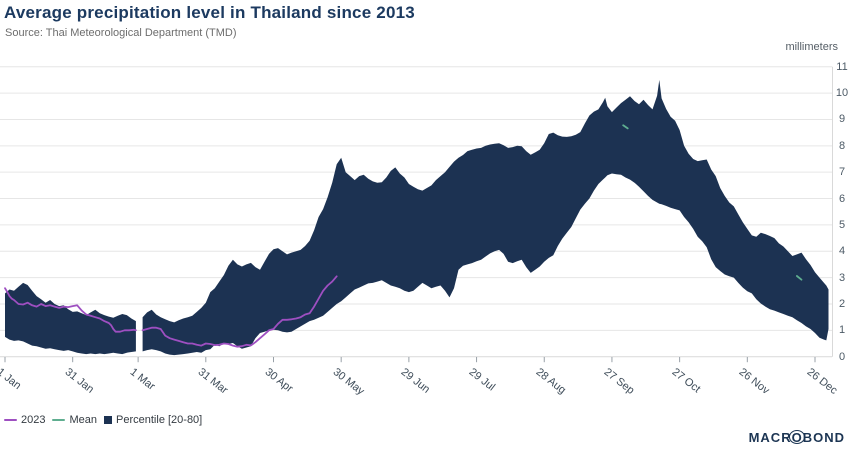 This screenshot has height=453, width=850. What do you see at coordinates (842, 66) in the screenshot?
I see `y-axis-label: 11` at bounding box center [842, 66].